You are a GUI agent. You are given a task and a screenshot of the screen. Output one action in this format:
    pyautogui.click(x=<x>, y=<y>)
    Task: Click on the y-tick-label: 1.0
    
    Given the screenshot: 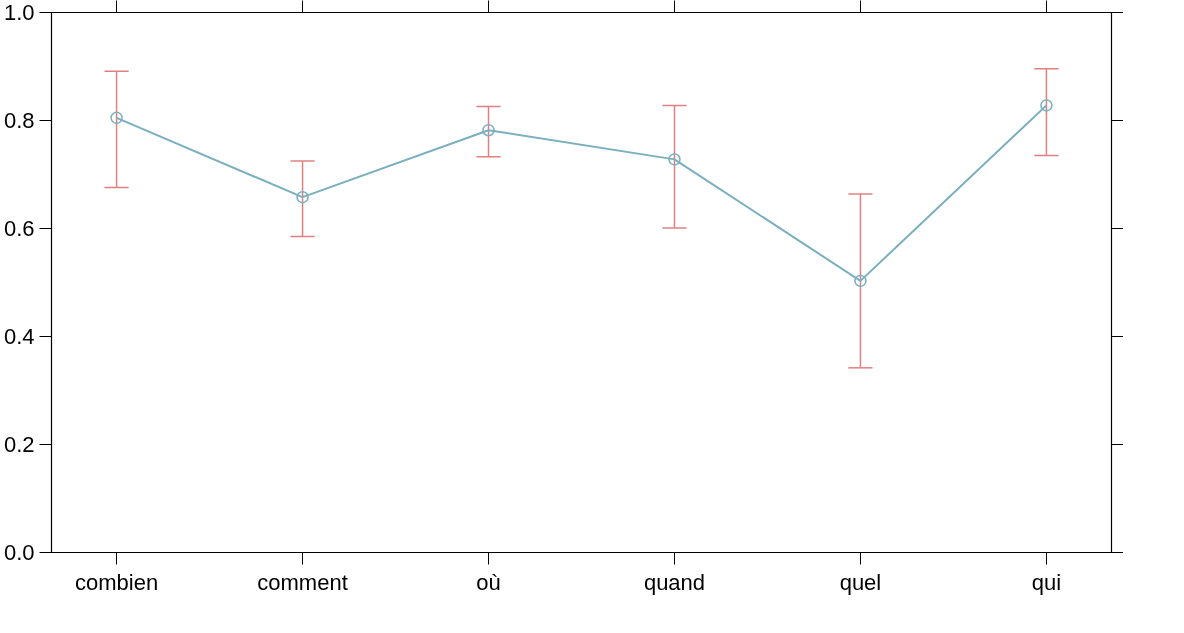 What is the action you would take?
    pyautogui.click(x=19, y=12)
    